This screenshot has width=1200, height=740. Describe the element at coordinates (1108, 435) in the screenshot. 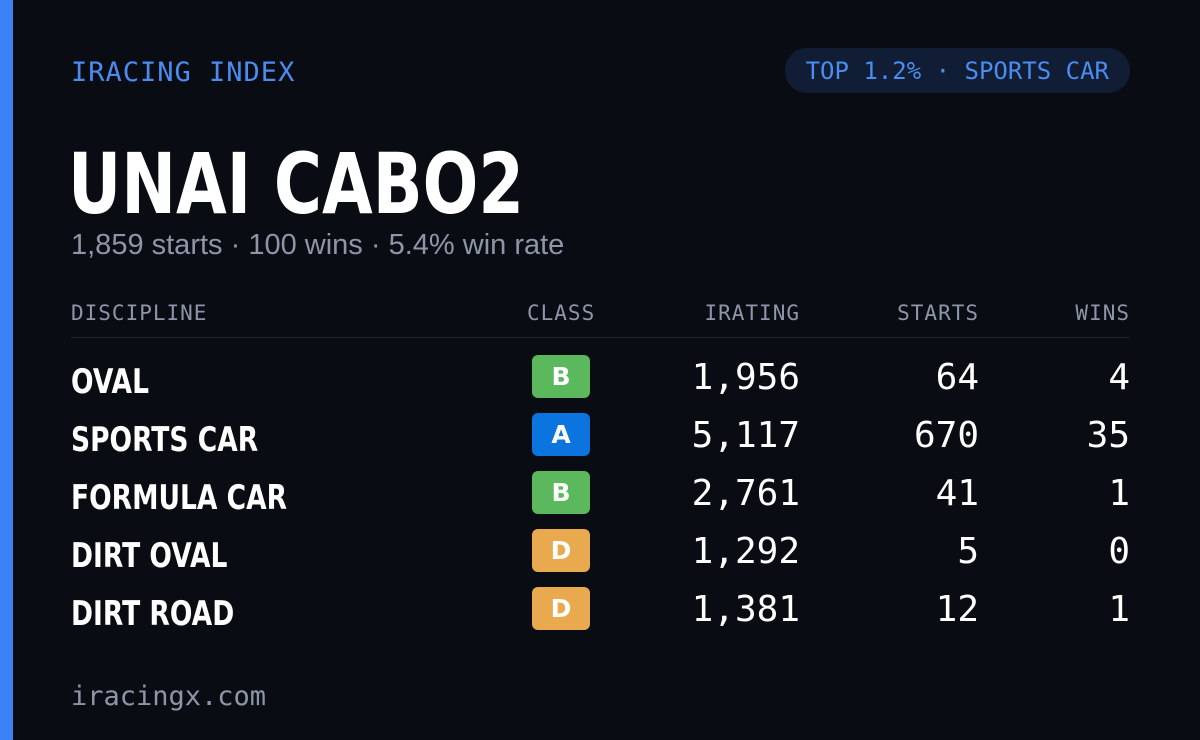

I see `wins-value: 35` at that location.